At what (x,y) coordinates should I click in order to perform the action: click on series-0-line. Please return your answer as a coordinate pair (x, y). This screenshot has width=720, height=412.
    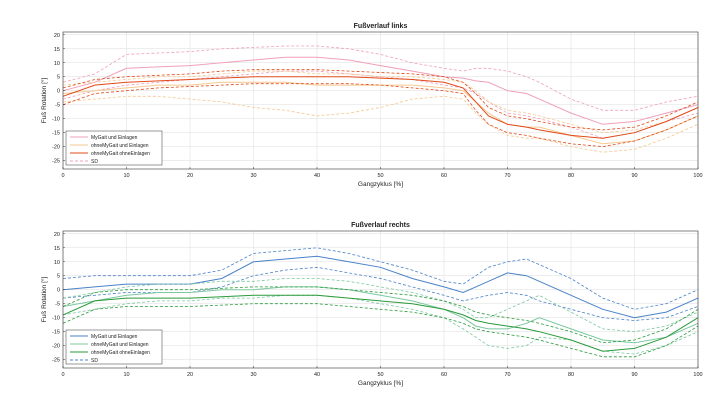
    Looking at the image, I should click on (380, 90).